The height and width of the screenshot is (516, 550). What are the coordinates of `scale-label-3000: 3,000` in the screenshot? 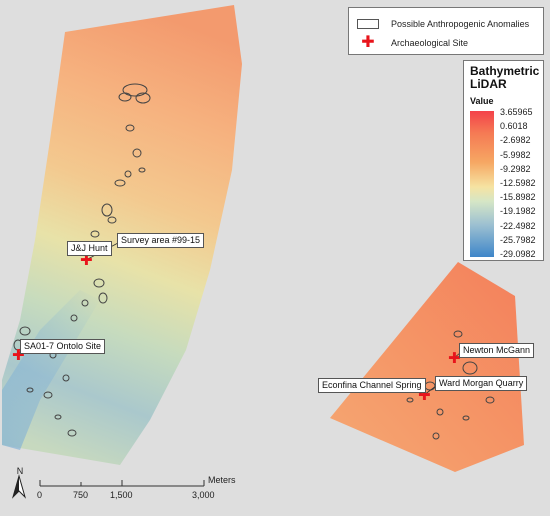 It's located at (203, 495).